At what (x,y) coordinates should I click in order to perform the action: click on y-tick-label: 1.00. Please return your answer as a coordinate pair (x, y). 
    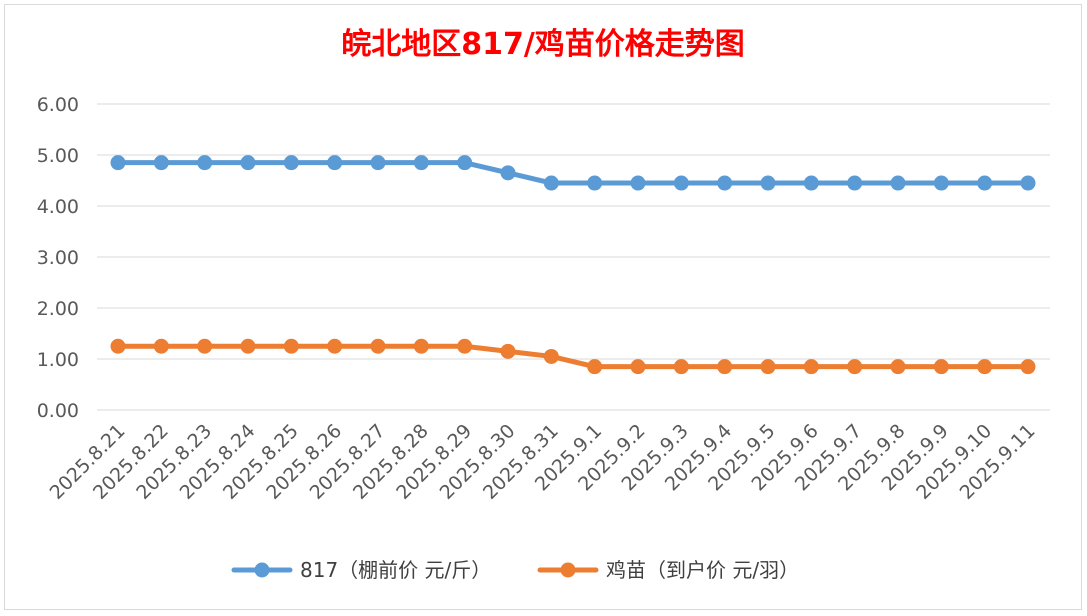
    Looking at the image, I should click on (58, 360).